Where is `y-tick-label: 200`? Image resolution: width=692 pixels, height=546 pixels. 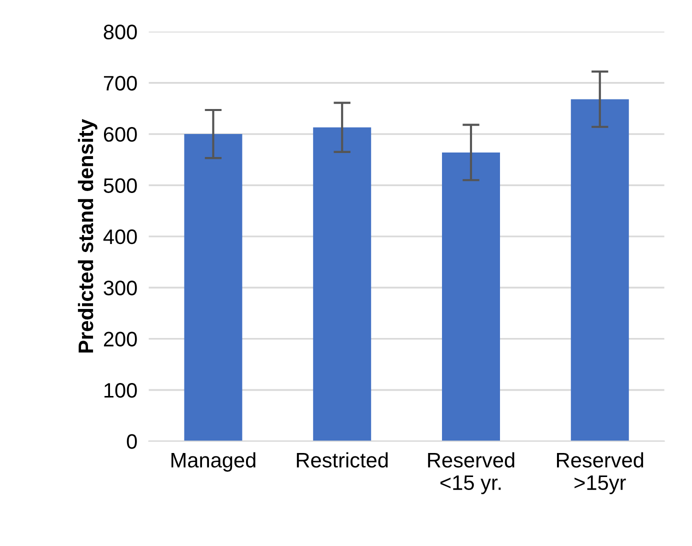
y-tick-label: 200 is located at coordinates (120, 339).